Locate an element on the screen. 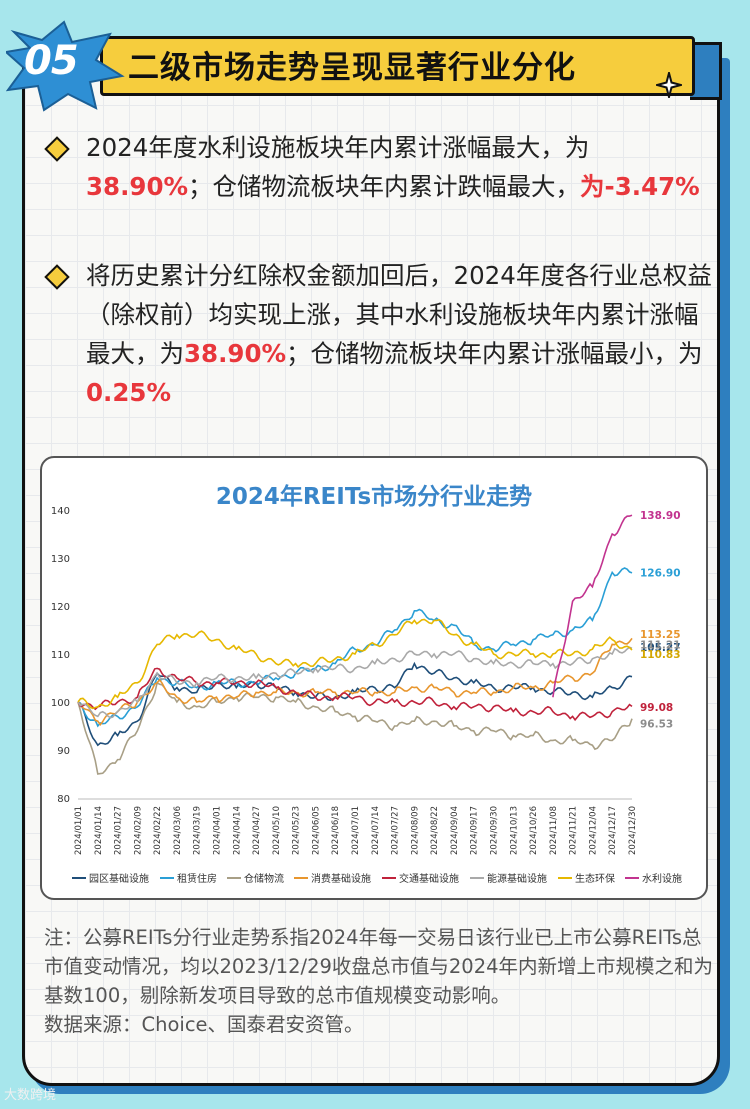 The image size is (750, 1109). x-tick-label: 2024/01/27 is located at coordinates (119, 830).